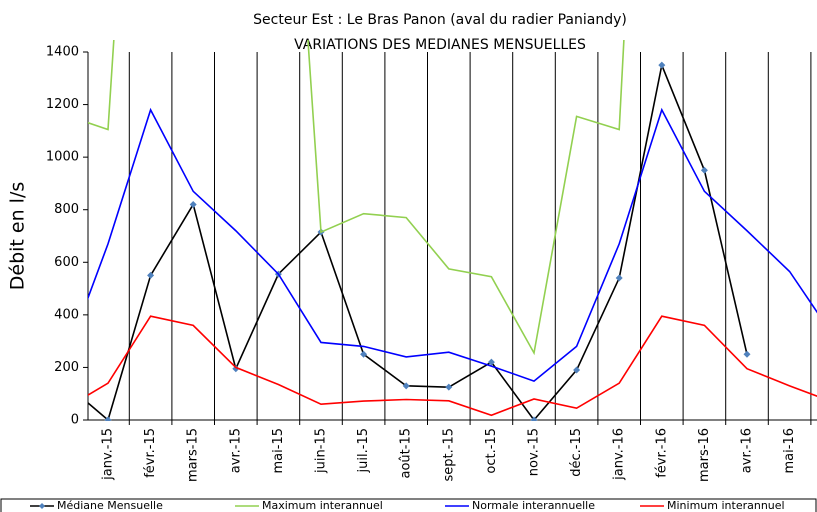  What do you see at coordinates (235, 450) in the screenshot?
I see `x-tick-label: avr.-15` at bounding box center [235, 450].